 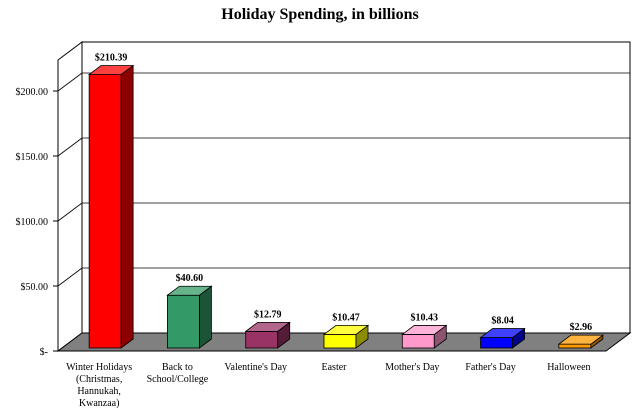 I want to click on category-label: Mother's Day, so click(x=412, y=367).